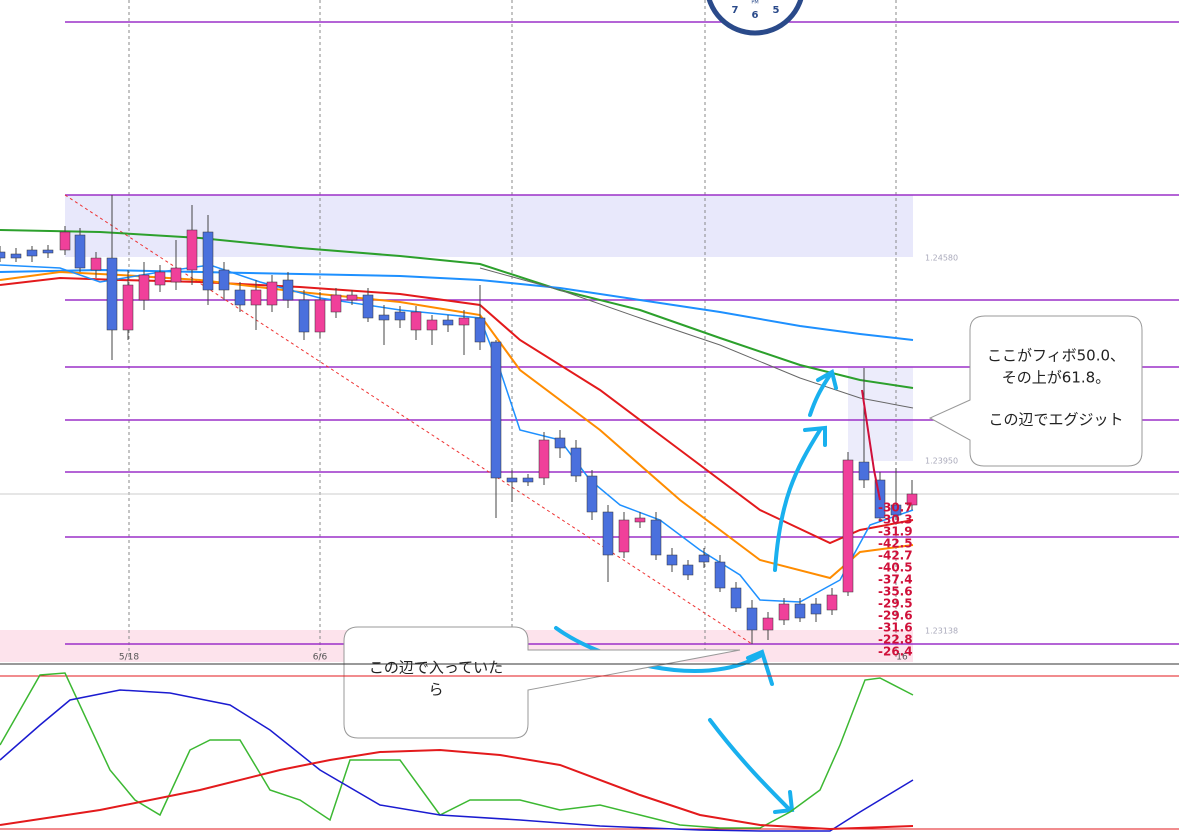  Describe the element at coordinates (457, 789) in the screenshot. I see `osc-red` at that location.